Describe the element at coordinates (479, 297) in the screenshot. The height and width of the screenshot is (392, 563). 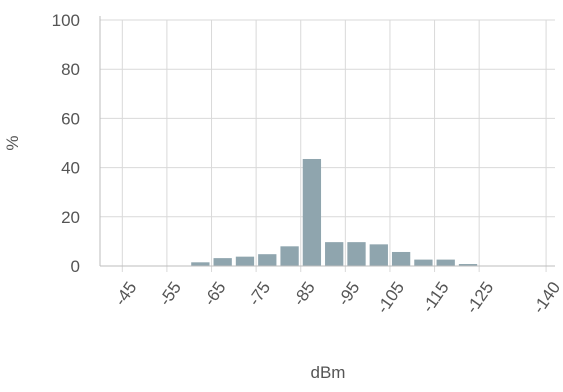
I see `x-tick-label: -125` at that location.